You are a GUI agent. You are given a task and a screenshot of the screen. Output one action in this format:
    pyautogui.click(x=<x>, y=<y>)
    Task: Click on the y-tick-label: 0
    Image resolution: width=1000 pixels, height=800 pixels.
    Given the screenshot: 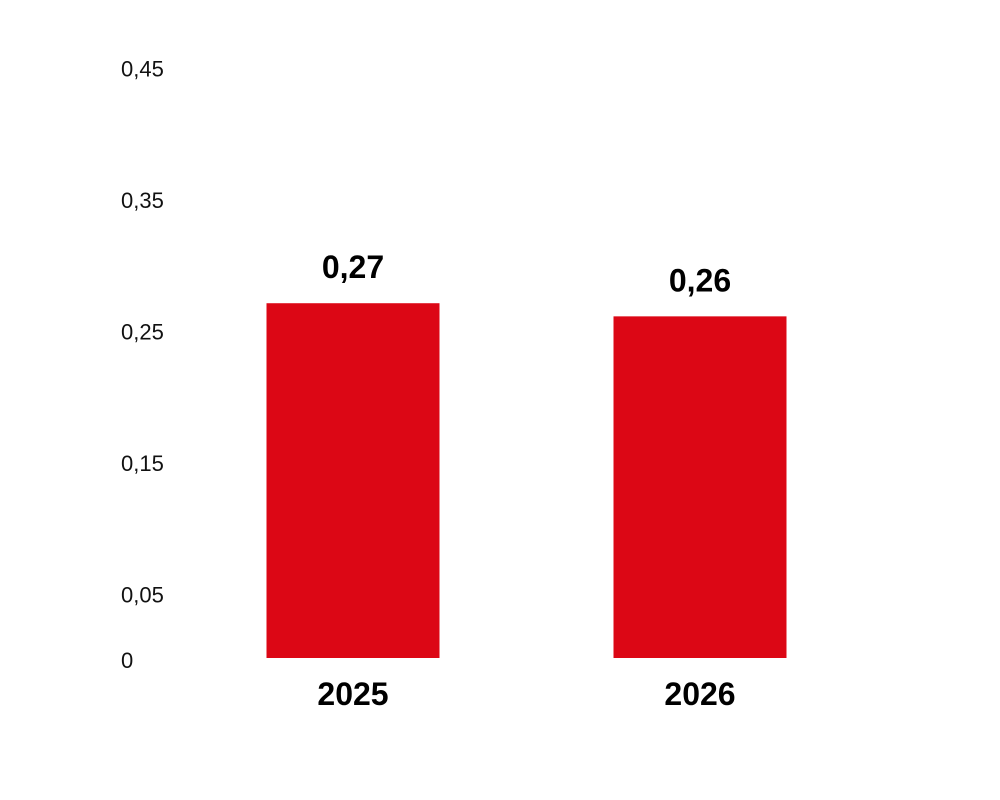 What is the action you would take?
    pyautogui.click(x=127, y=660)
    